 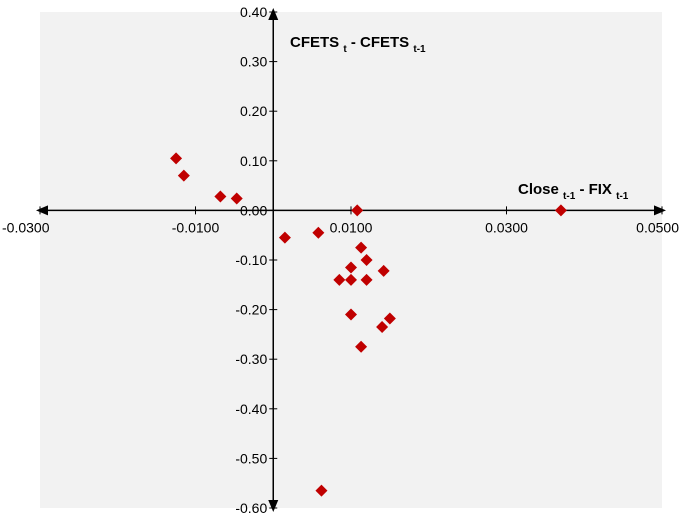 I want to click on x-tick-label: -0.0100, so click(x=196, y=227).